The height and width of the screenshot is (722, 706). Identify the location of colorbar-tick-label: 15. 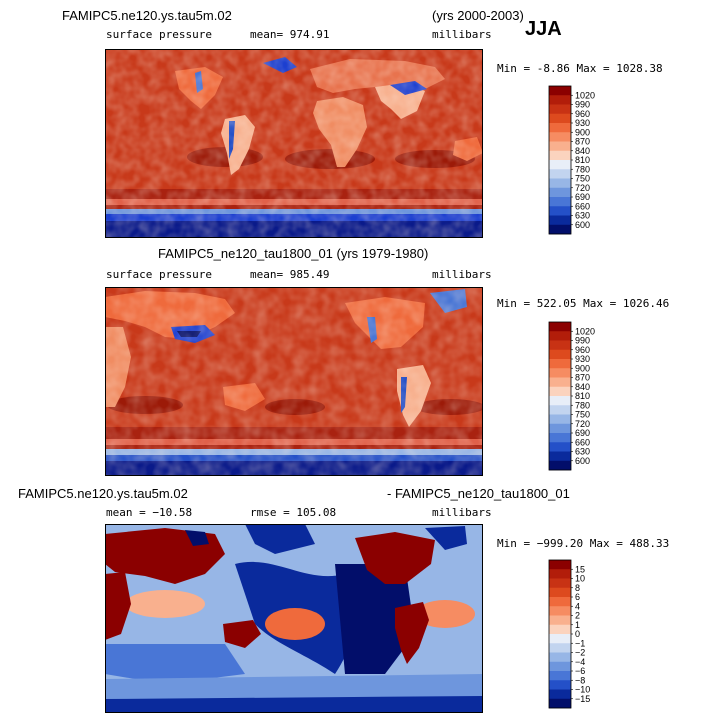
(580, 569).